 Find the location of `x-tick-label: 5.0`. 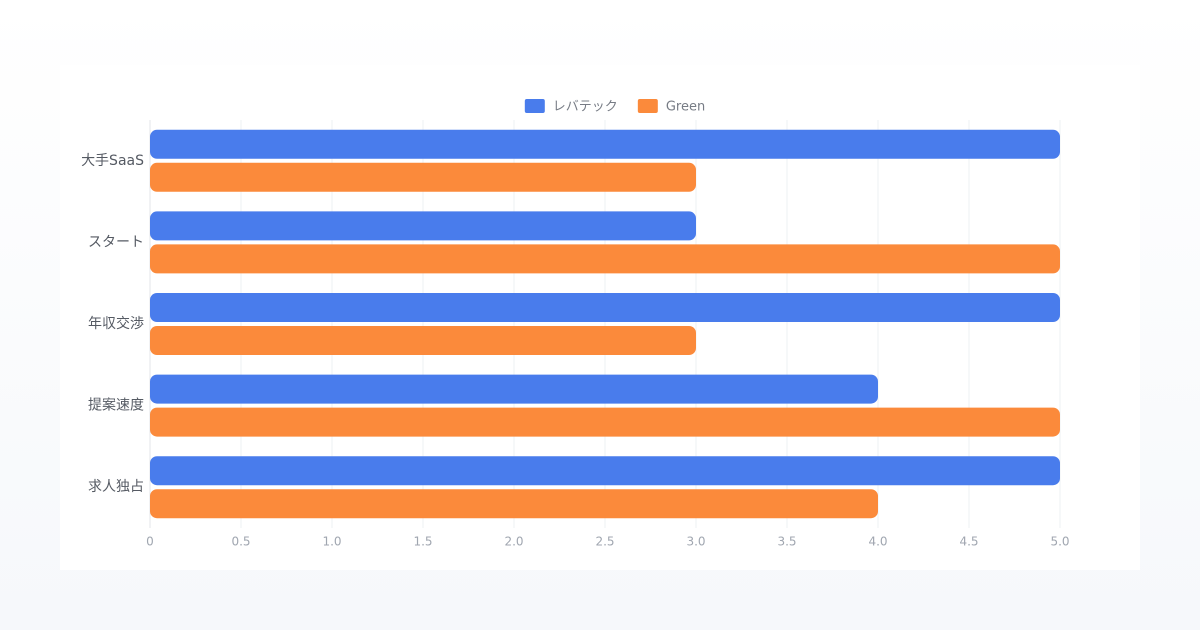

x-tick-label: 5.0 is located at coordinates (1059, 542).